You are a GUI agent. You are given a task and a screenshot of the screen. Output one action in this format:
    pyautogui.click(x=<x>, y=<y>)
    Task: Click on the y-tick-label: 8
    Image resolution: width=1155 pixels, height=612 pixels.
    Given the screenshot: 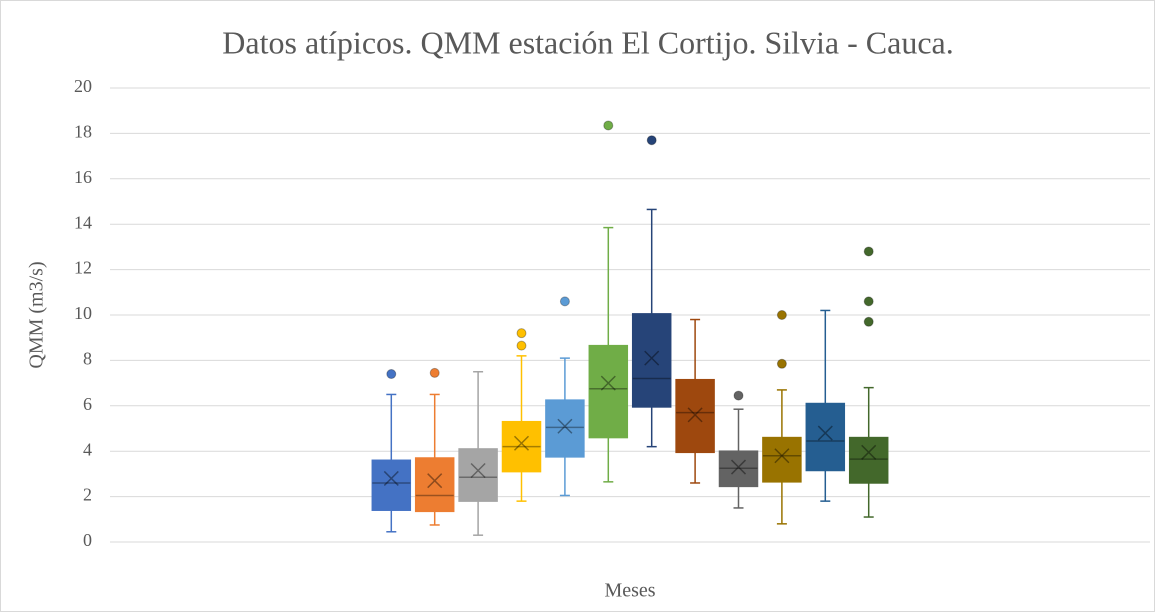 What is the action you would take?
    pyautogui.click(x=87, y=359)
    